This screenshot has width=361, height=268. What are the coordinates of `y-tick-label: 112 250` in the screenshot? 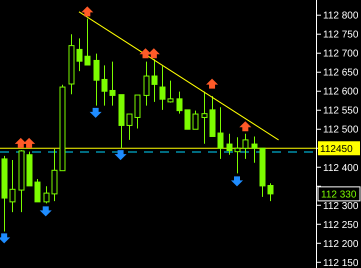 It's located at (341, 225).